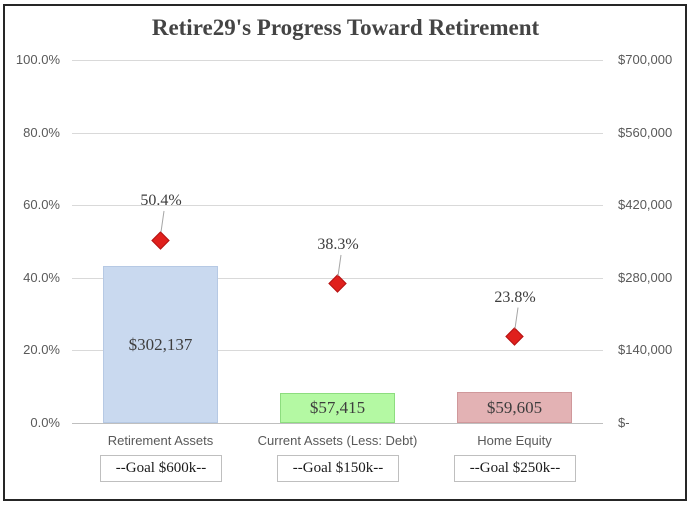 Image resolution: width=691 pixels, height=508 pixels. I want to click on progress-percent-label: 50.4%, so click(161, 200).